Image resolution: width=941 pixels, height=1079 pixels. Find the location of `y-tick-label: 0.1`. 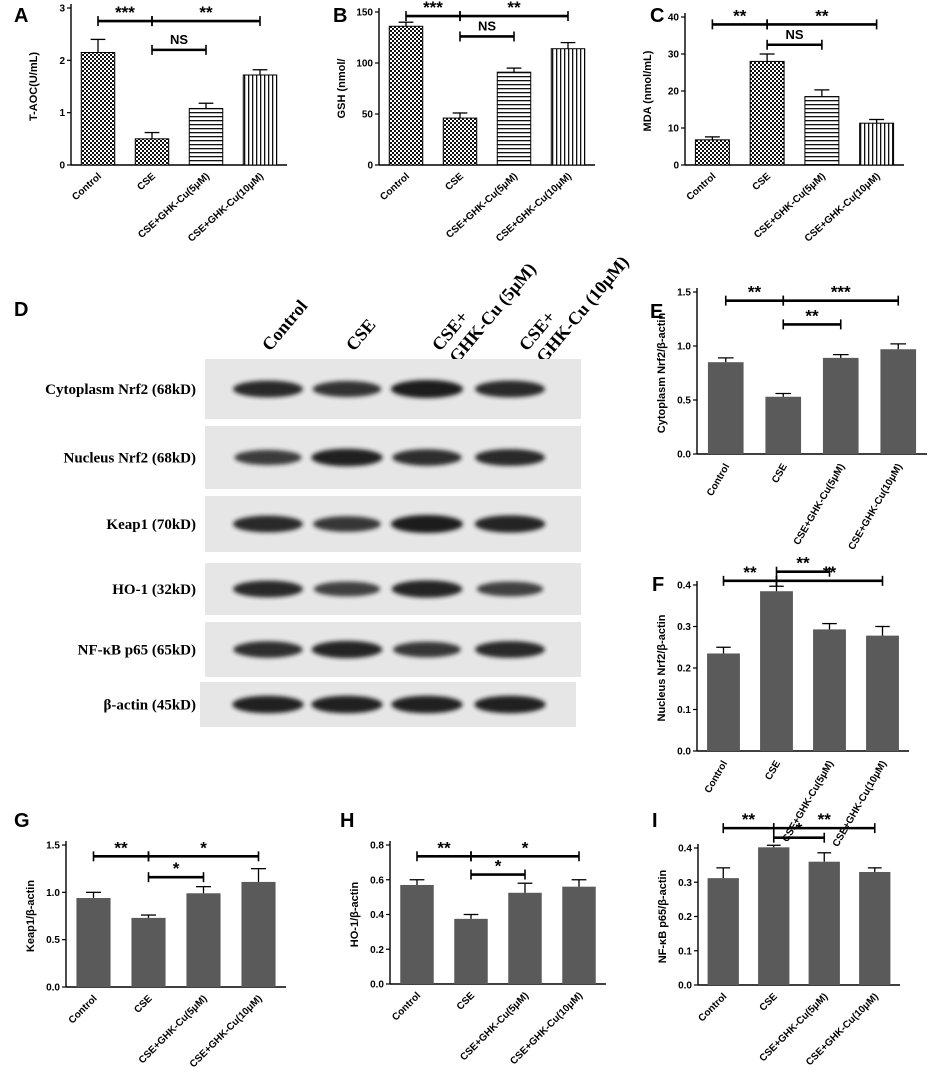

y-tick-label: 0.1 is located at coordinates (684, 710).